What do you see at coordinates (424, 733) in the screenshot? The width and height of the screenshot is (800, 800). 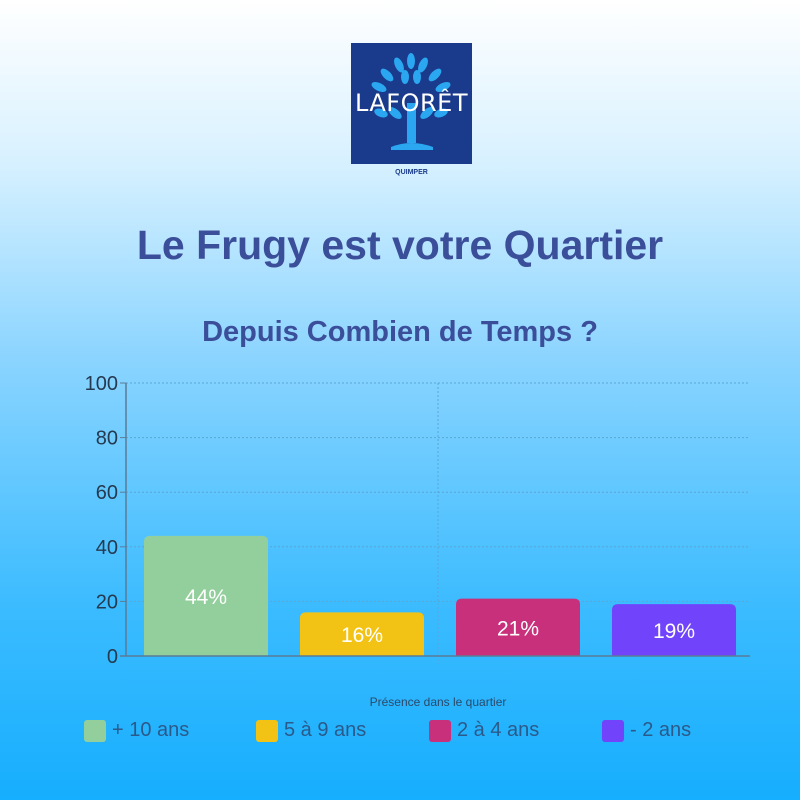 I see `chart-legend: + 10 ans 5 à 9 ans 2 à 4 ans - 2 ans` at bounding box center [424, 733].